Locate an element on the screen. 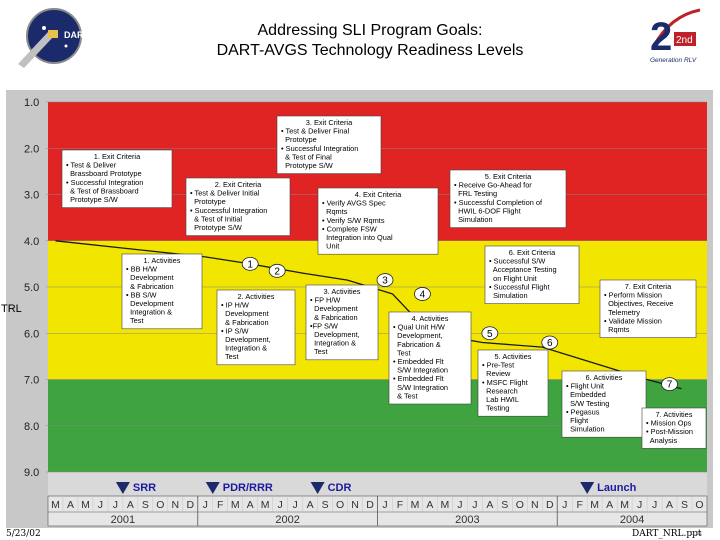 The image size is (720, 540). year-label: 2002 is located at coordinates (287, 520).